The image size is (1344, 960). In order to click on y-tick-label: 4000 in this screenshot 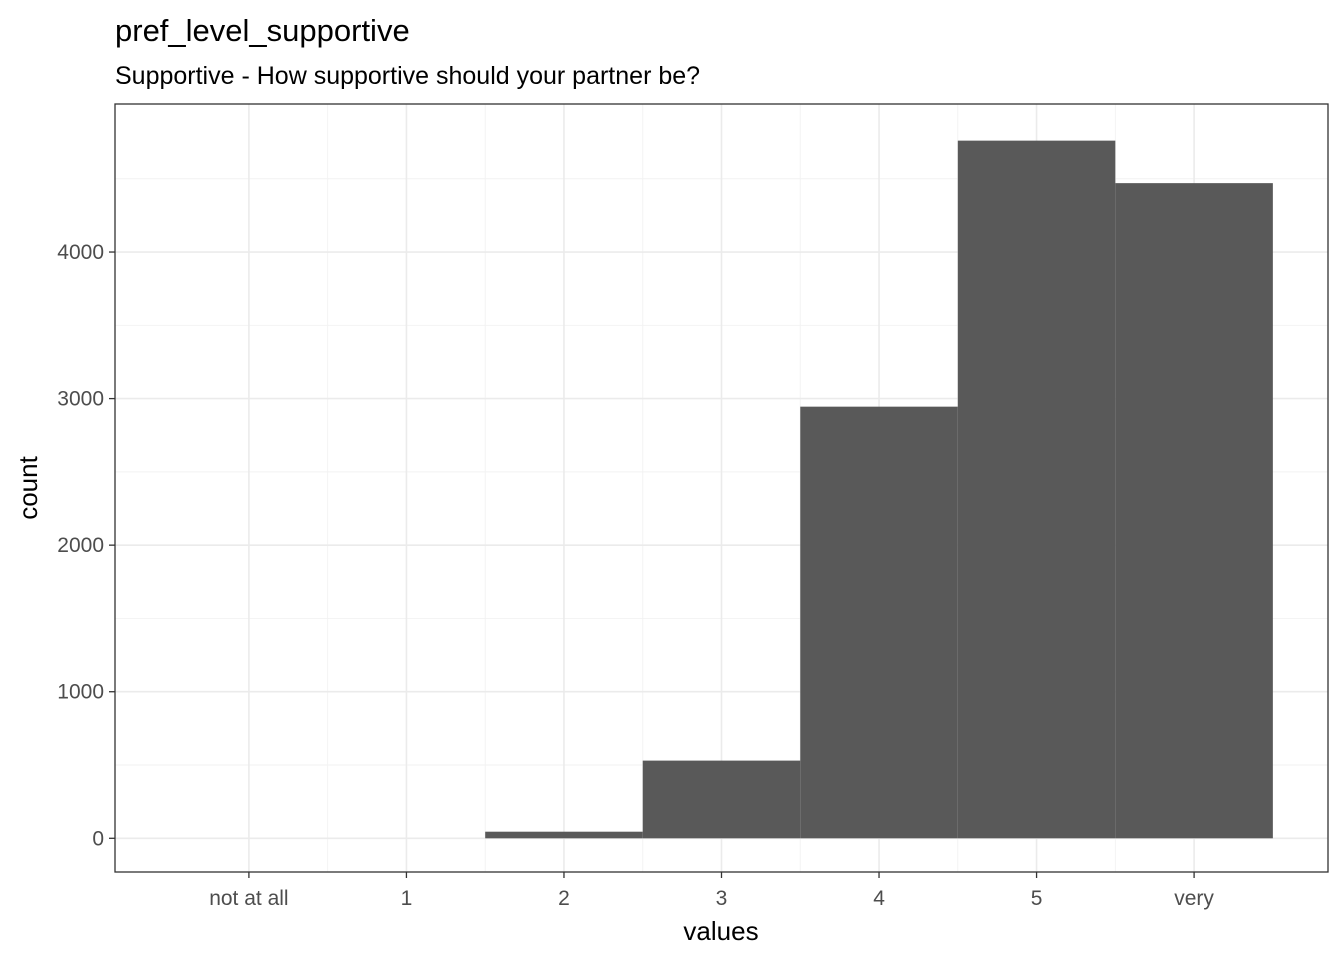, I will do `click(80, 252)`.